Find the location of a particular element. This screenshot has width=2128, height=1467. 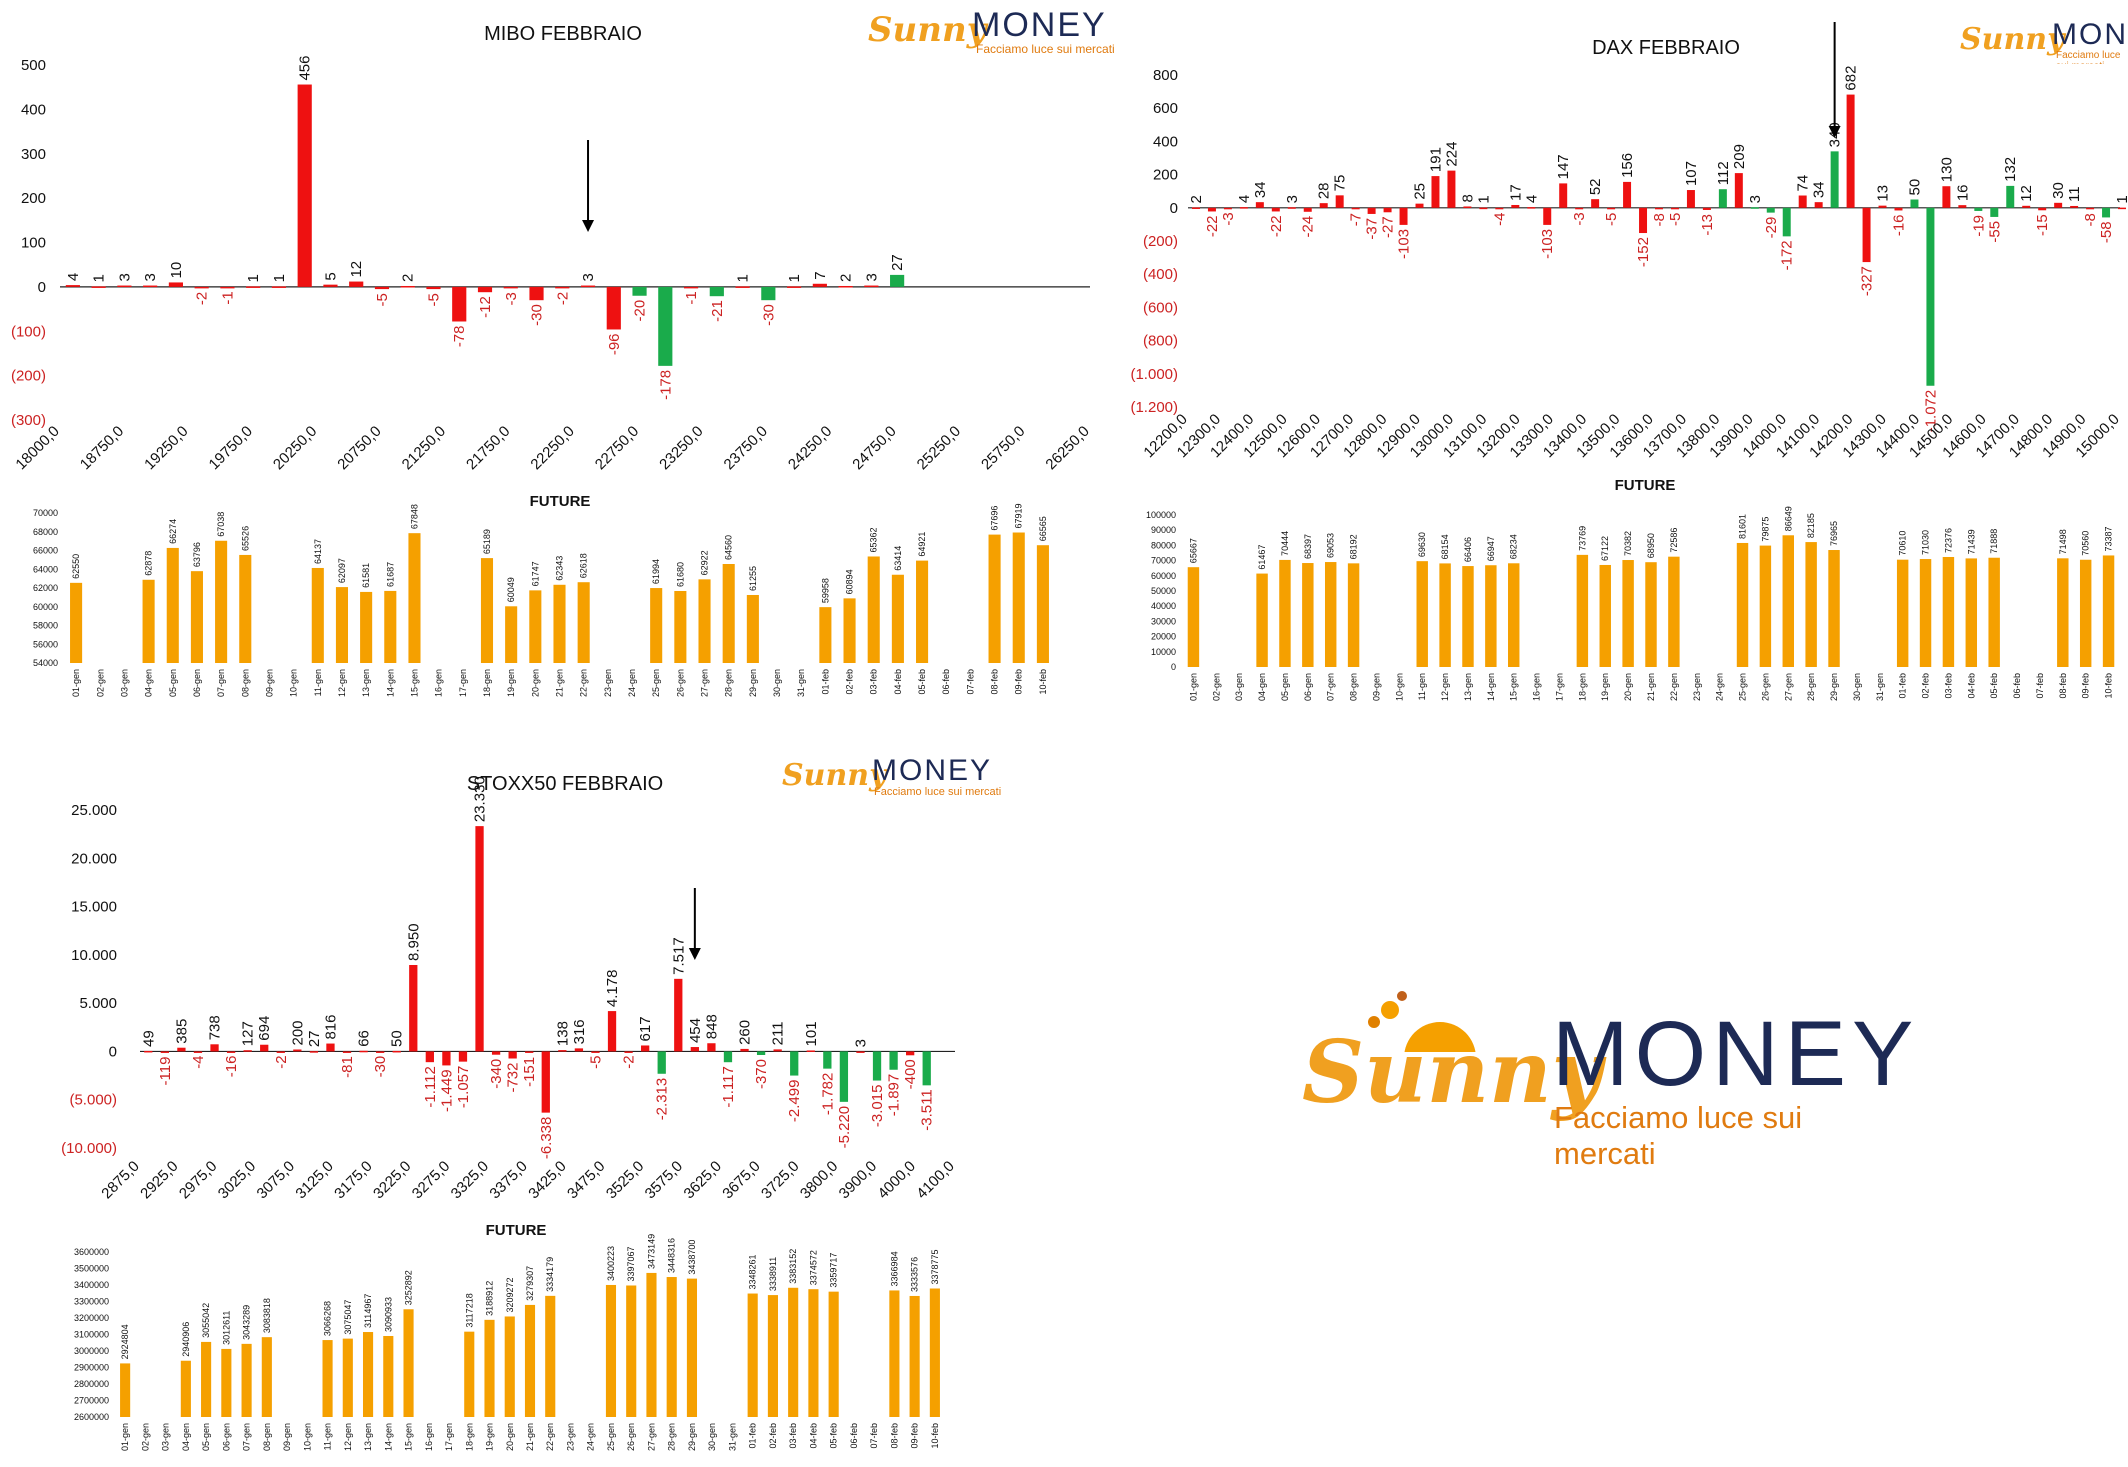

category-label: 25-gen is located at coordinates (1743, 687).